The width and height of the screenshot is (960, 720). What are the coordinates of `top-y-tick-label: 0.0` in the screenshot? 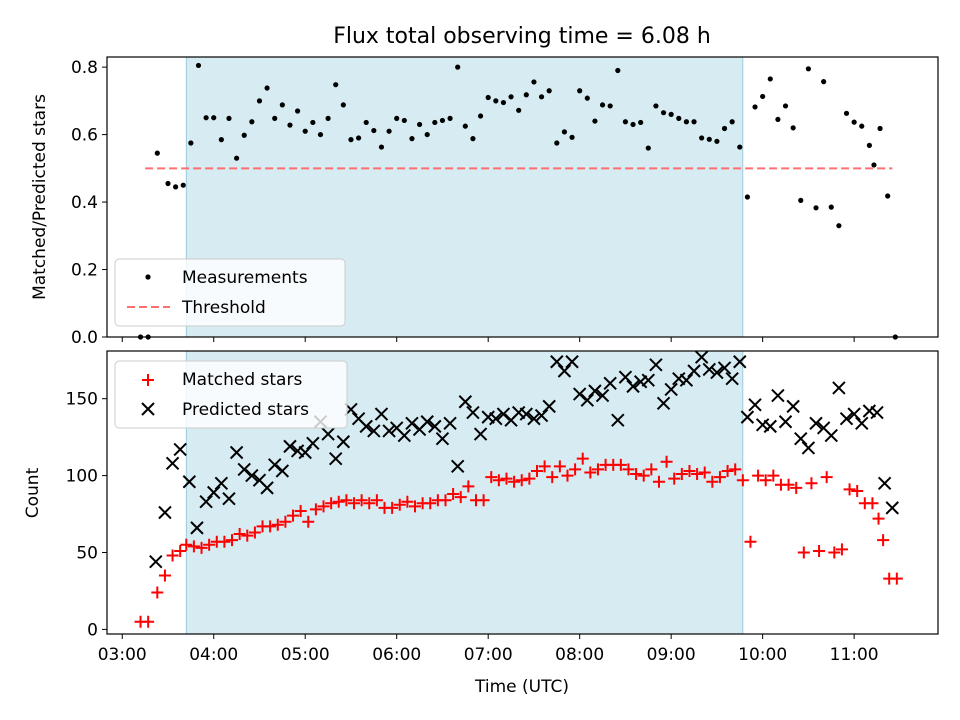 It's located at (84, 338).